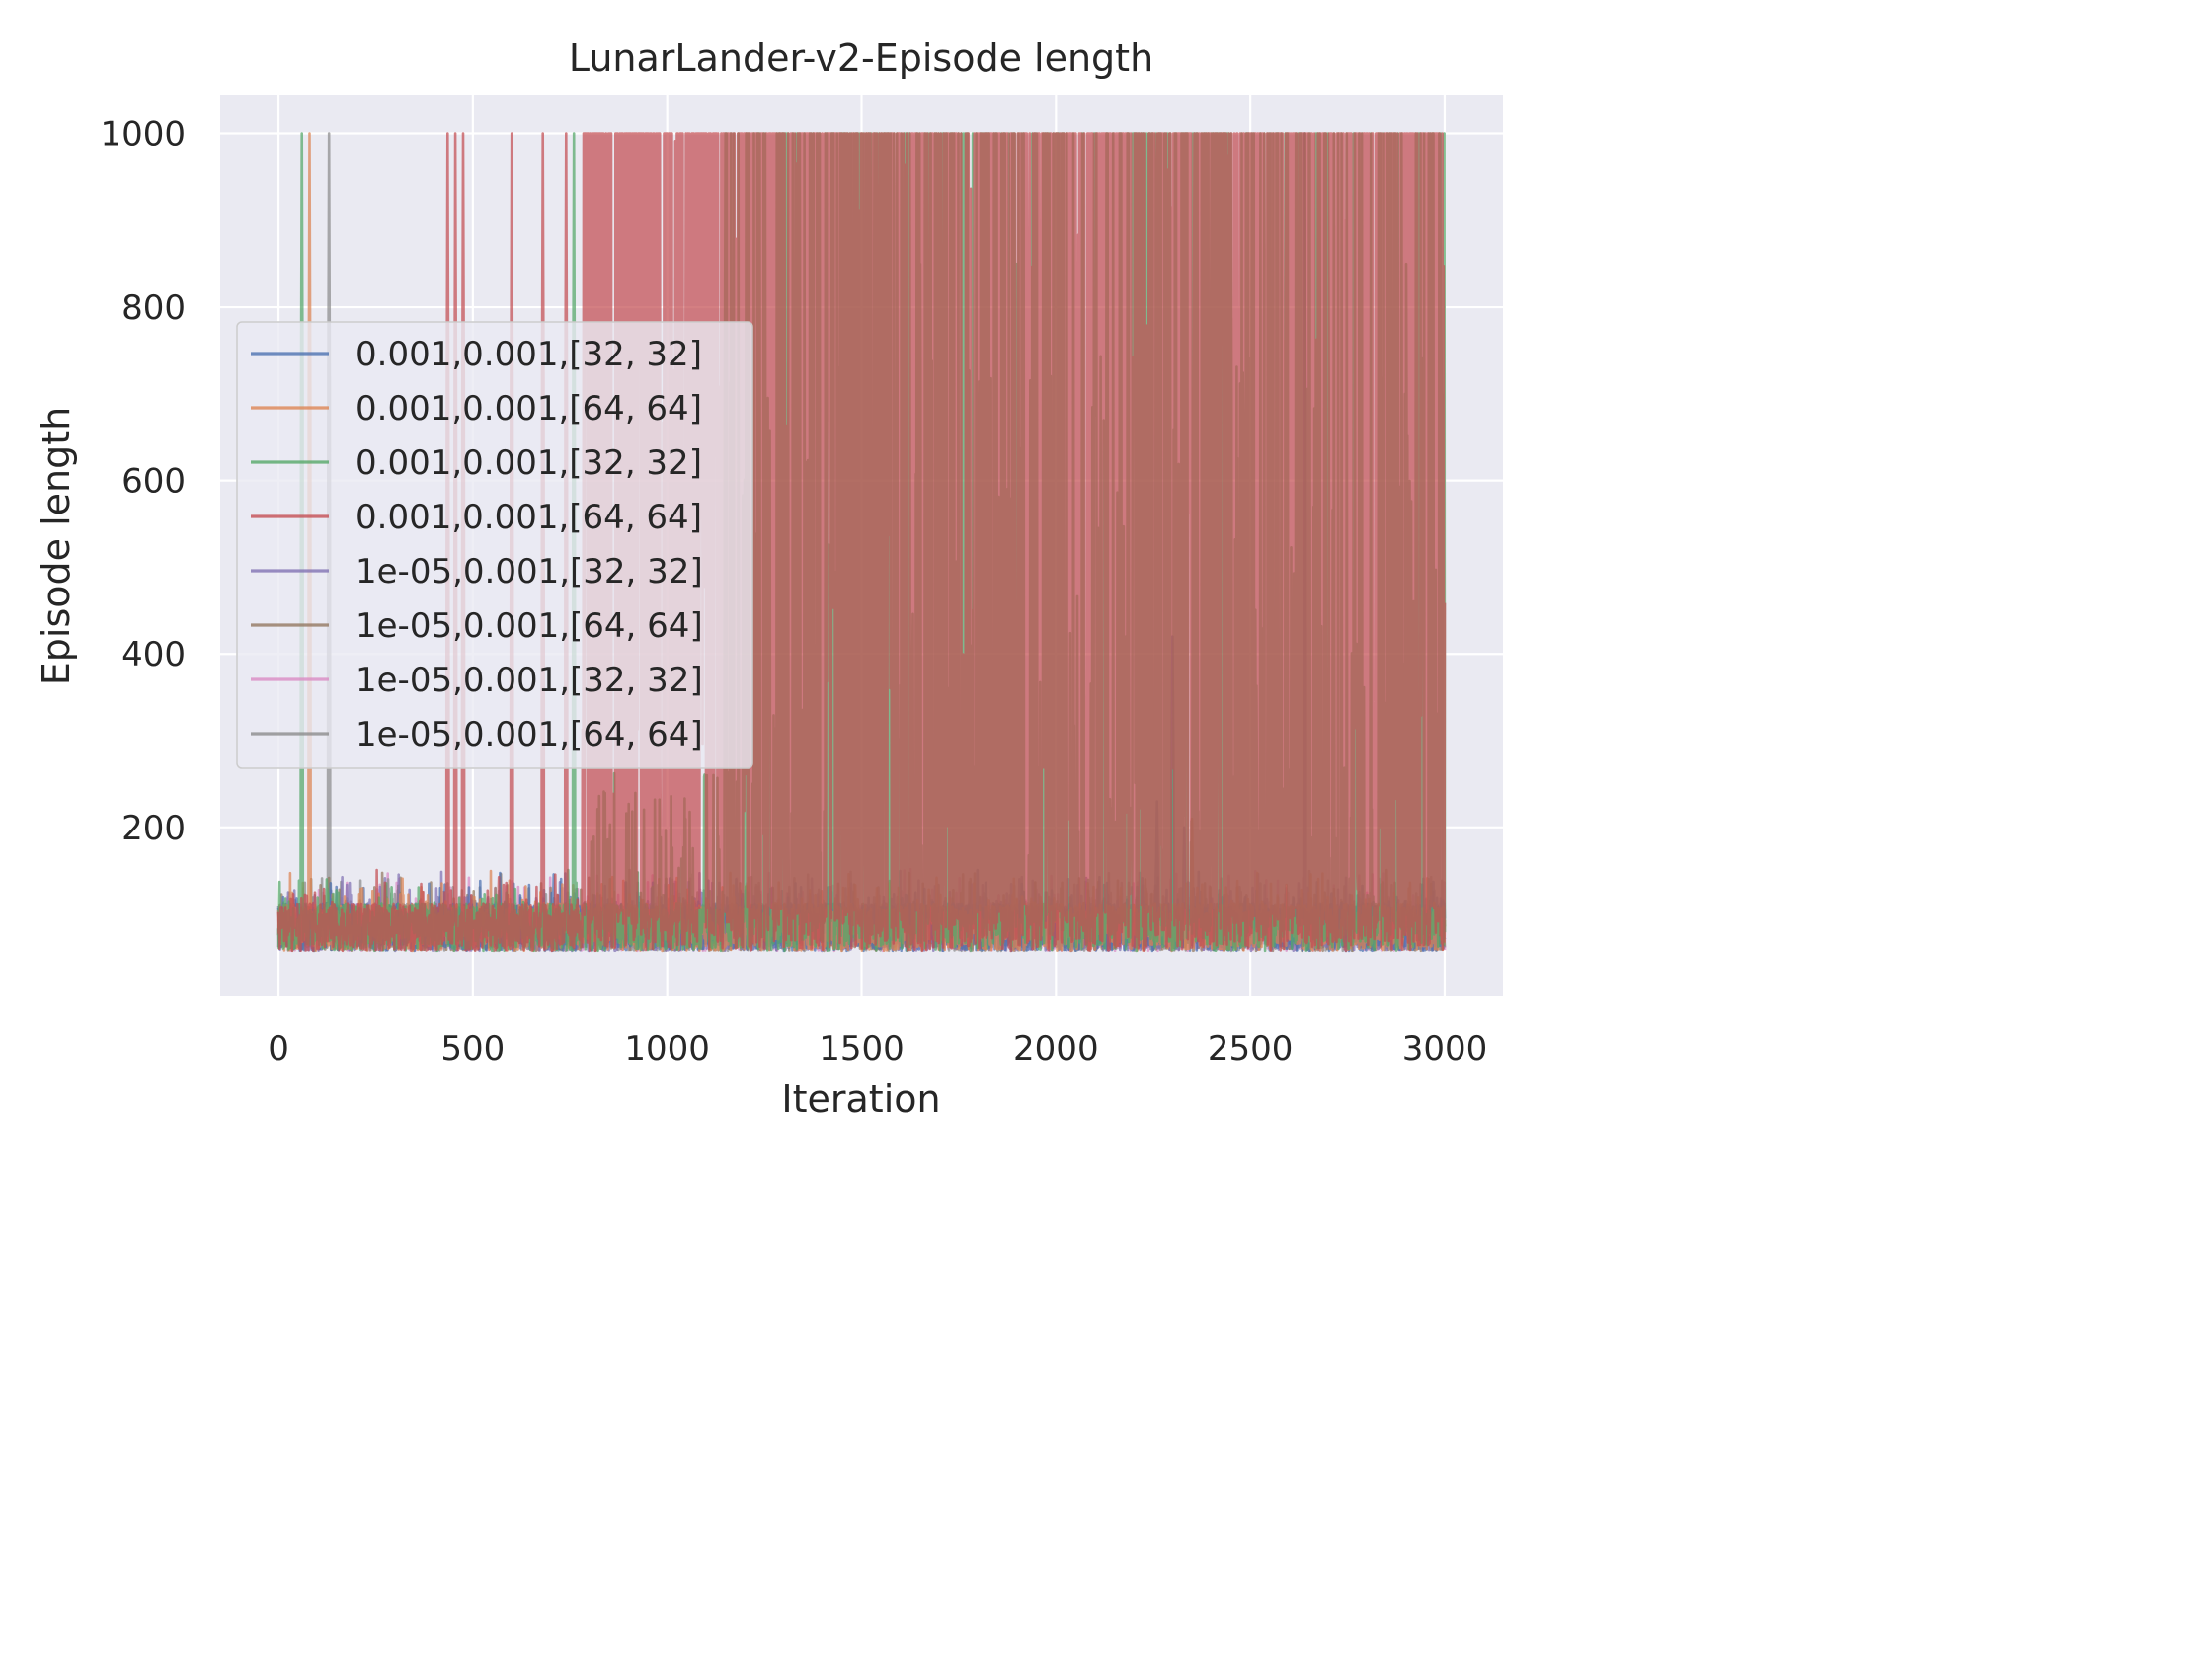 The image size is (2212, 1659). What do you see at coordinates (278, 1048) in the screenshot?
I see `x-tick-label: 0` at bounding box center [278, 1048].